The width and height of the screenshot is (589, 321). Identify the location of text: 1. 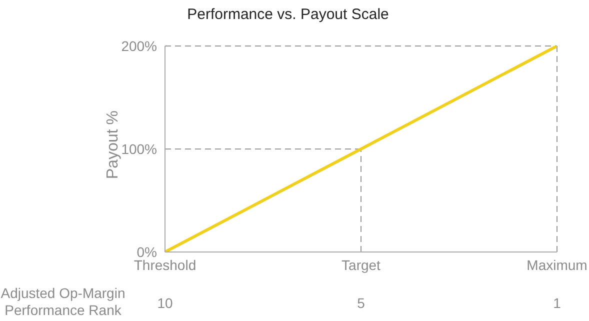
(557, 302).